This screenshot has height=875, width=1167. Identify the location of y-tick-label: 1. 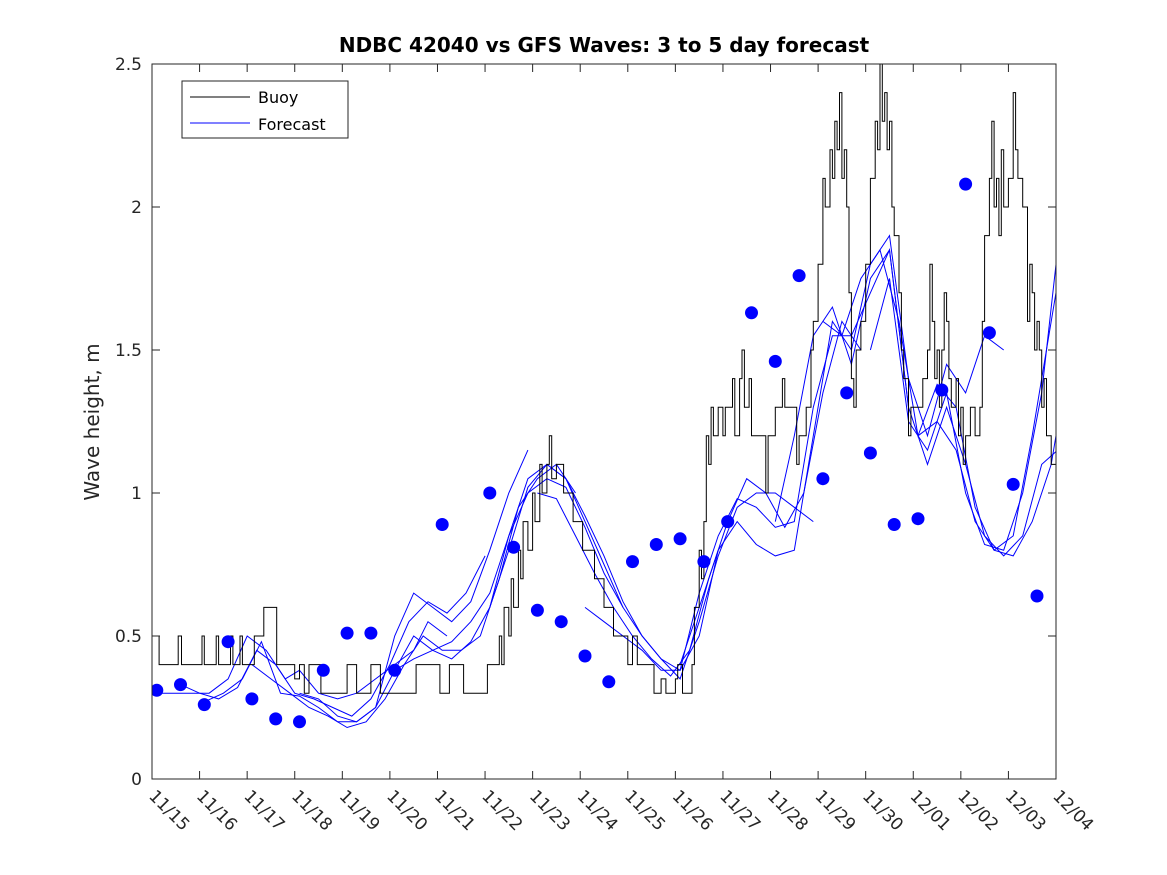
(136, 494).